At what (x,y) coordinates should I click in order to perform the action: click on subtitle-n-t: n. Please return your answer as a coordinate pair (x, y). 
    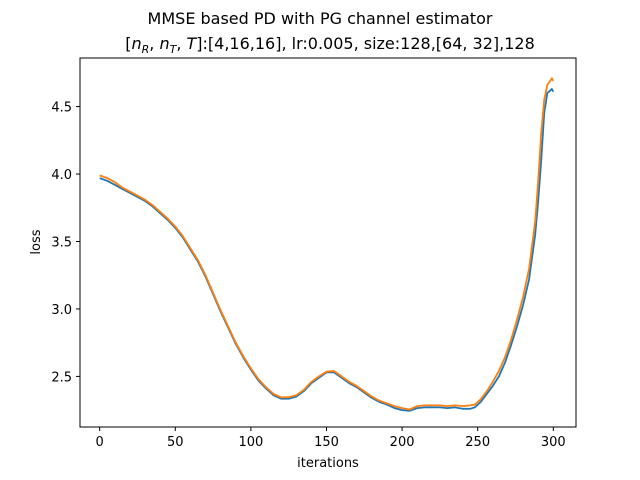
    Looking at the image, I should click on (164, 43).